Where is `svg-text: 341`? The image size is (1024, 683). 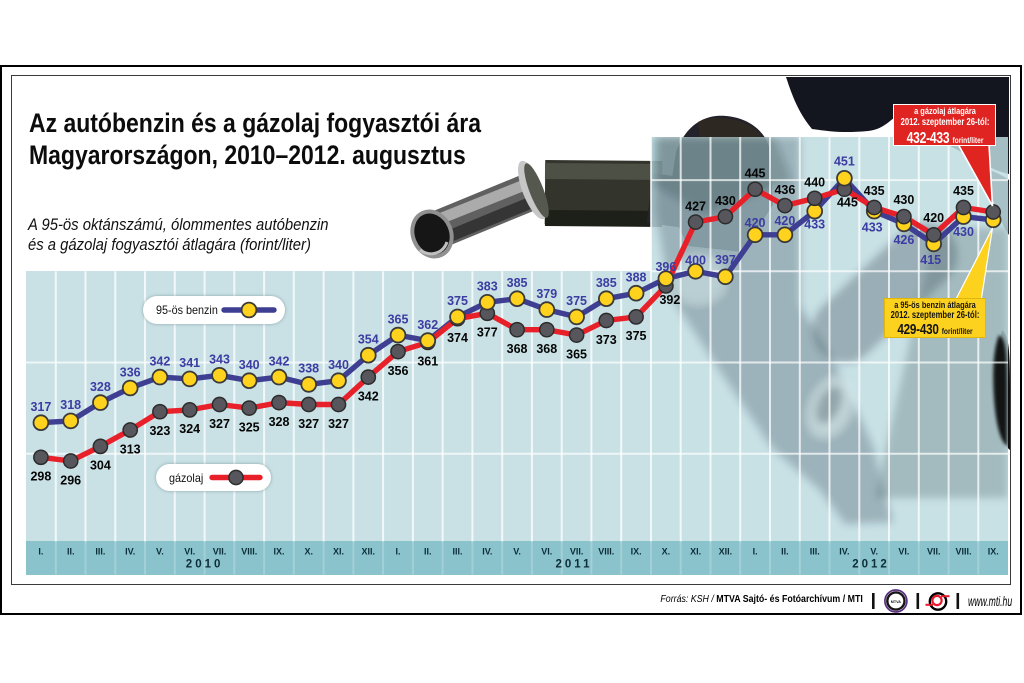
svg-text: 341 is located at coordinates (189, 363).